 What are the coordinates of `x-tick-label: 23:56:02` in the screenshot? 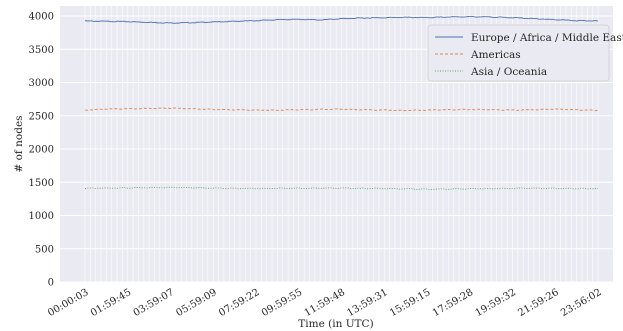 It's located at (581, 303).